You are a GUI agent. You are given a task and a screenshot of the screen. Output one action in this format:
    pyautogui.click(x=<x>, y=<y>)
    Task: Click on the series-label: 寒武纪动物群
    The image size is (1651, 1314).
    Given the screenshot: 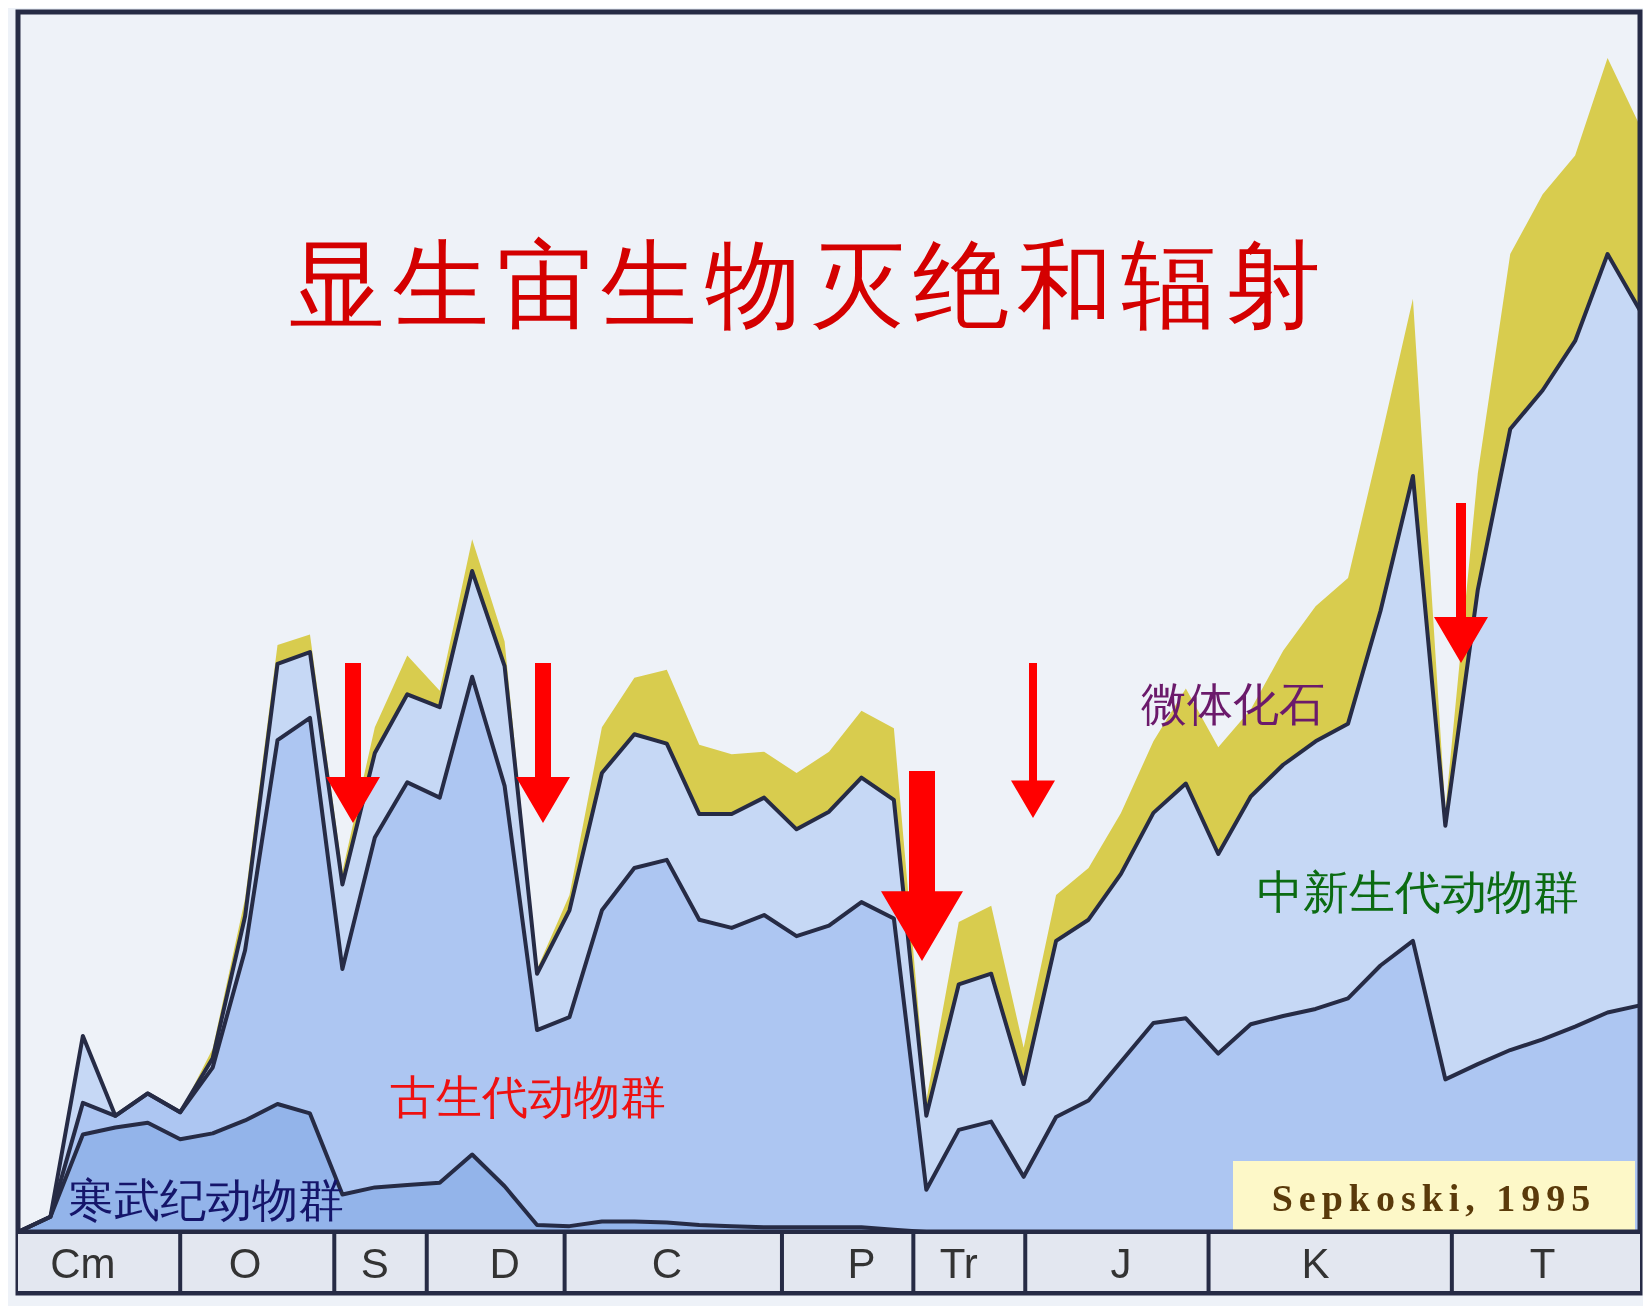 What is the action you would take?
    pyautogui.click(x=206, y=1200)
    